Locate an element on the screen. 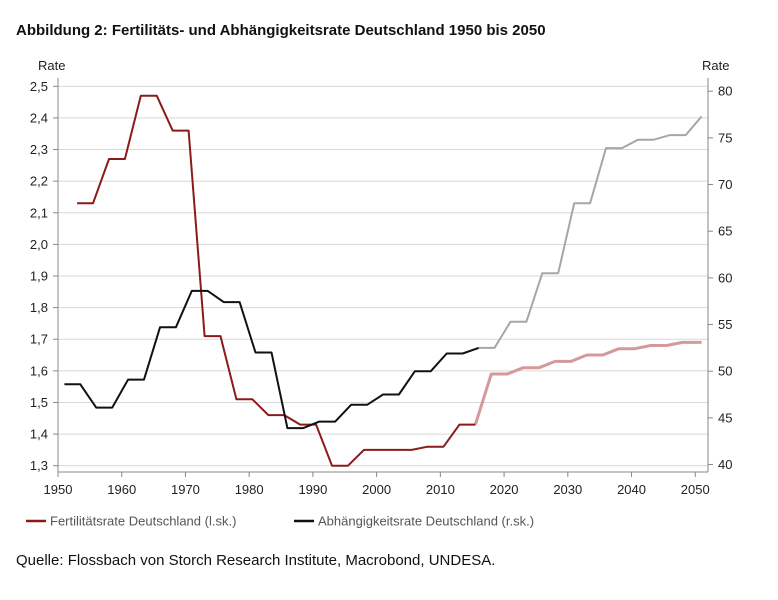 The image size is (778, 600). x-tick-label: 1960 is located at coordinates (121, 489).